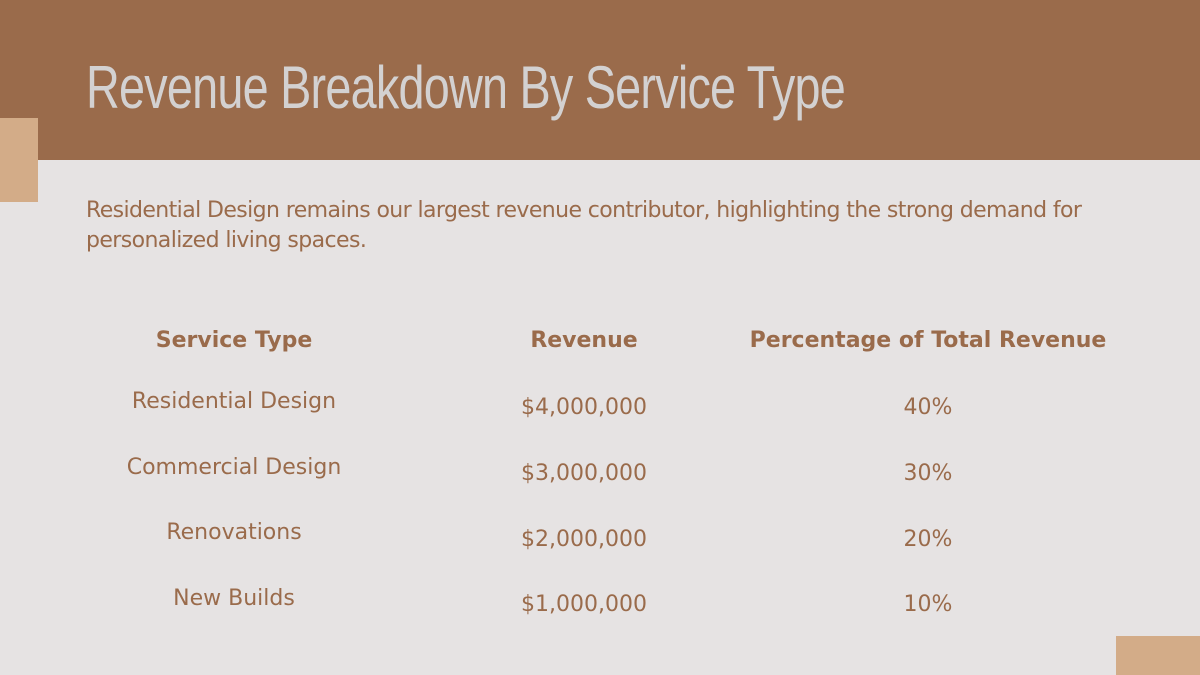 Image resolution: width=1200 pixels, height=675 pixels. I want to click on revenue-cell: $2,000,000, so click(584, 539).